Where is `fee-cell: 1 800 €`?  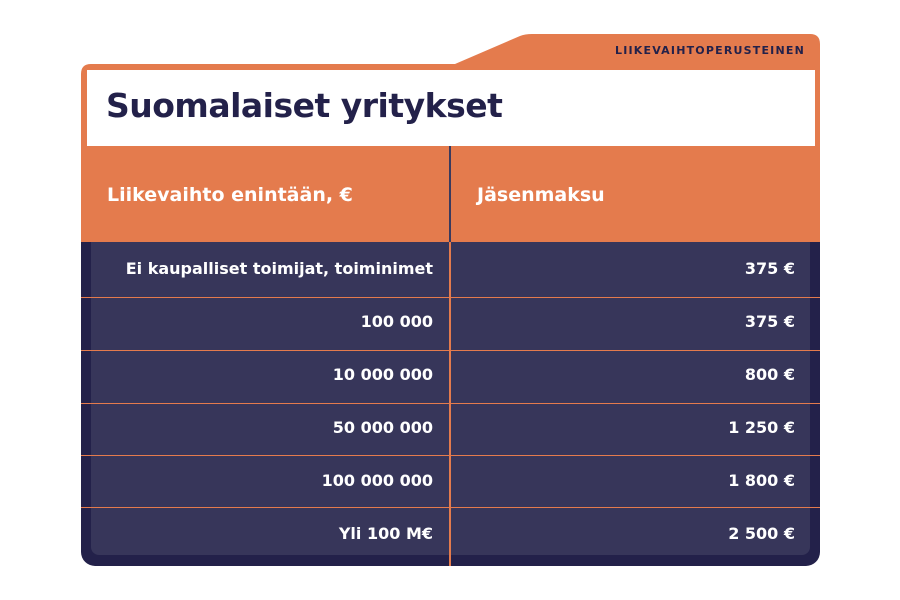
fee-cell: 1 800 € is located at coordinates (761, 480).